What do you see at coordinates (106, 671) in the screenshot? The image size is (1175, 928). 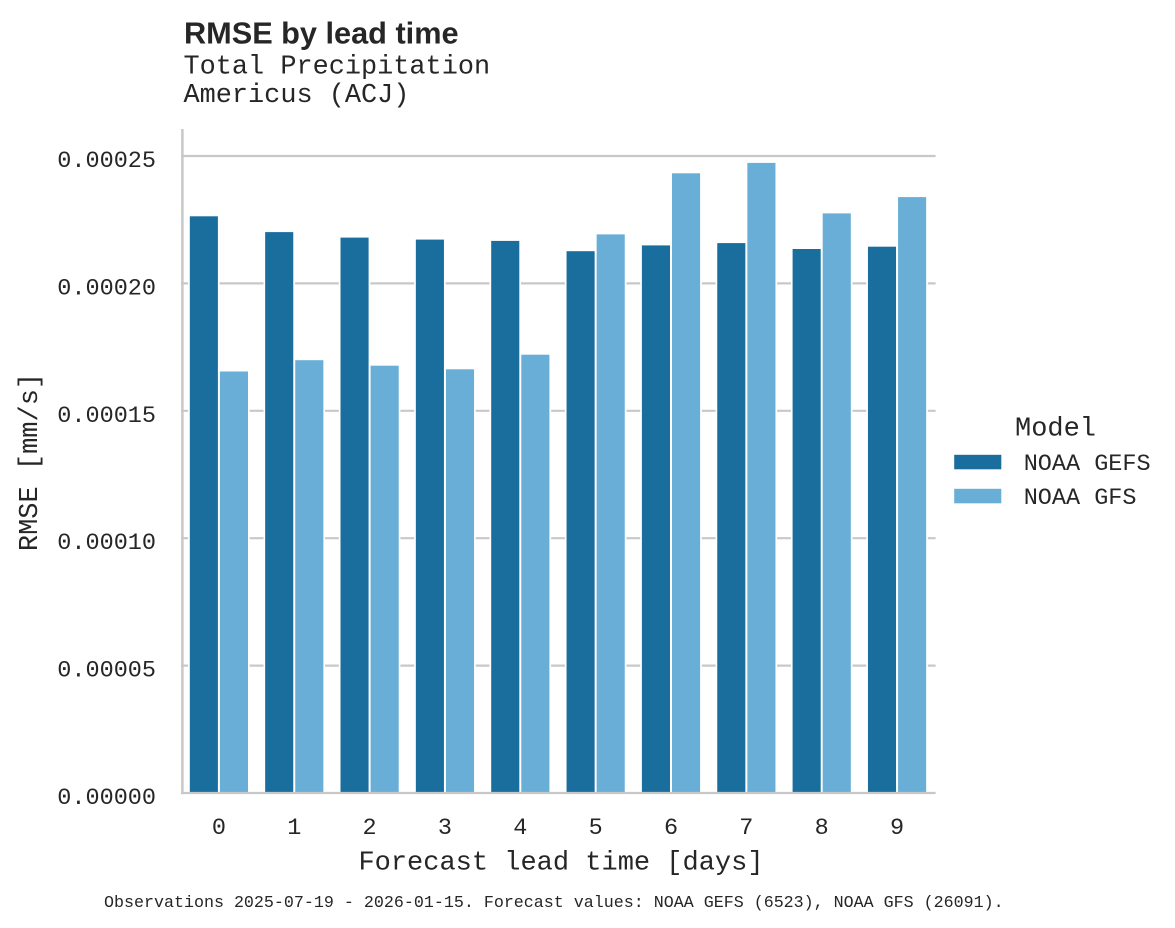 I see `svg-text: 0.00005` at bounding box center [106, 671].